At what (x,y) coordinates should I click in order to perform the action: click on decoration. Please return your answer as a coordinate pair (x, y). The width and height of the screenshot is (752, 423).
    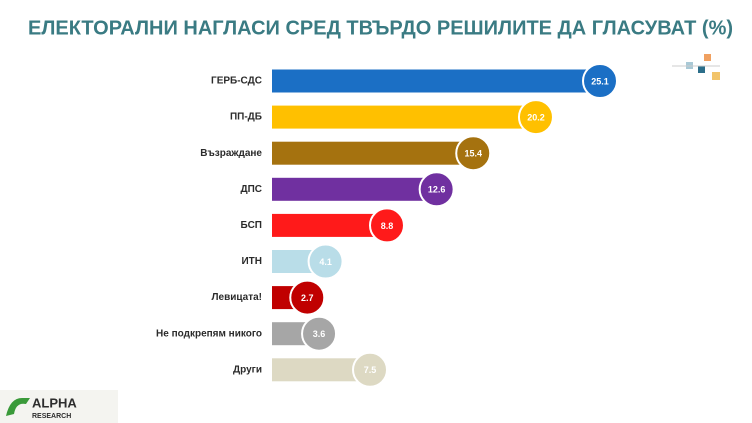
    Looking at the image, I should click on (696, 67).